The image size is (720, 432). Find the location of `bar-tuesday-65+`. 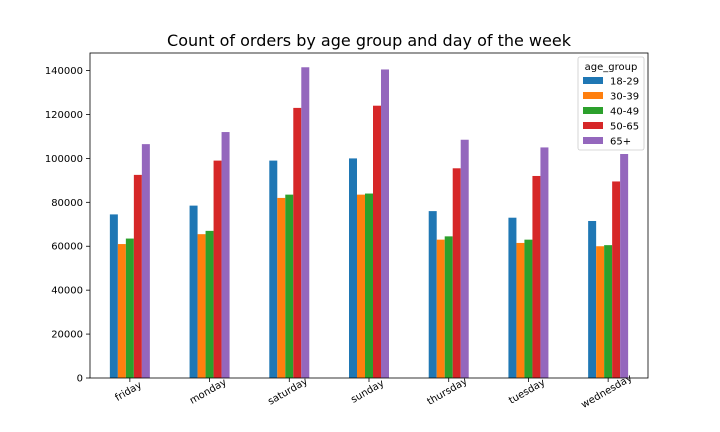

bar-tuesday-65+ is located at coordinates (544, 262).